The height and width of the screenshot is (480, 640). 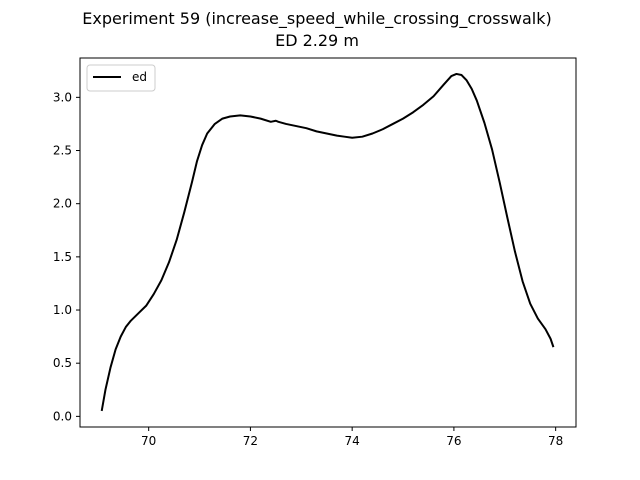 What do you see at coordinates (139, 77) in the screenshot?
I see `legend-entry-label: ed` at bounding box center [139, 77].